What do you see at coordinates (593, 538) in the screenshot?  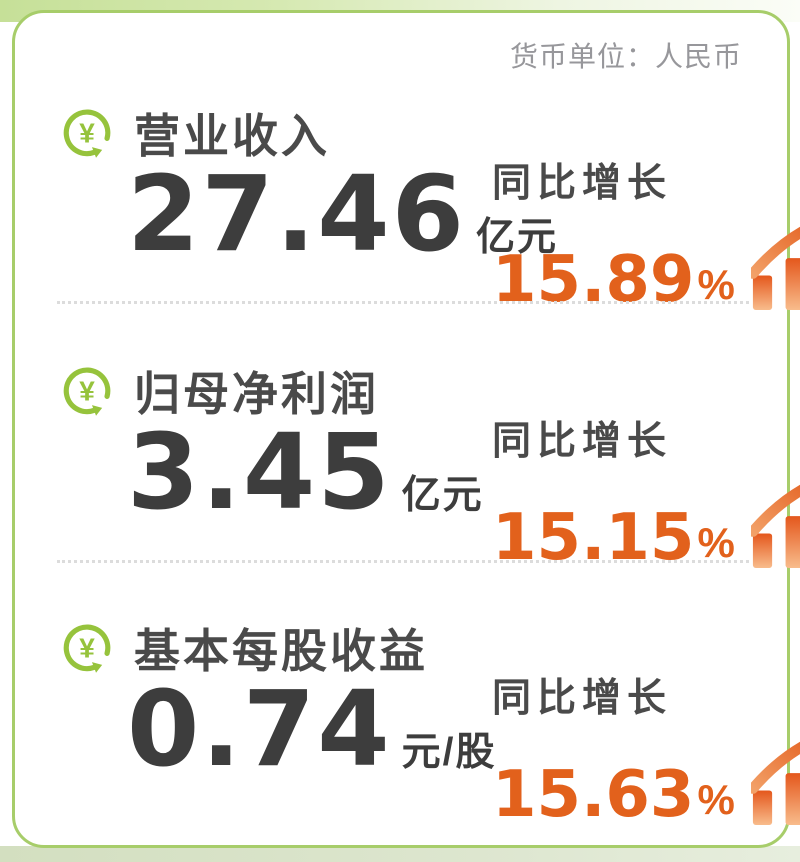 I see `growth-number: 15.15` at bounding box center [593, 538].